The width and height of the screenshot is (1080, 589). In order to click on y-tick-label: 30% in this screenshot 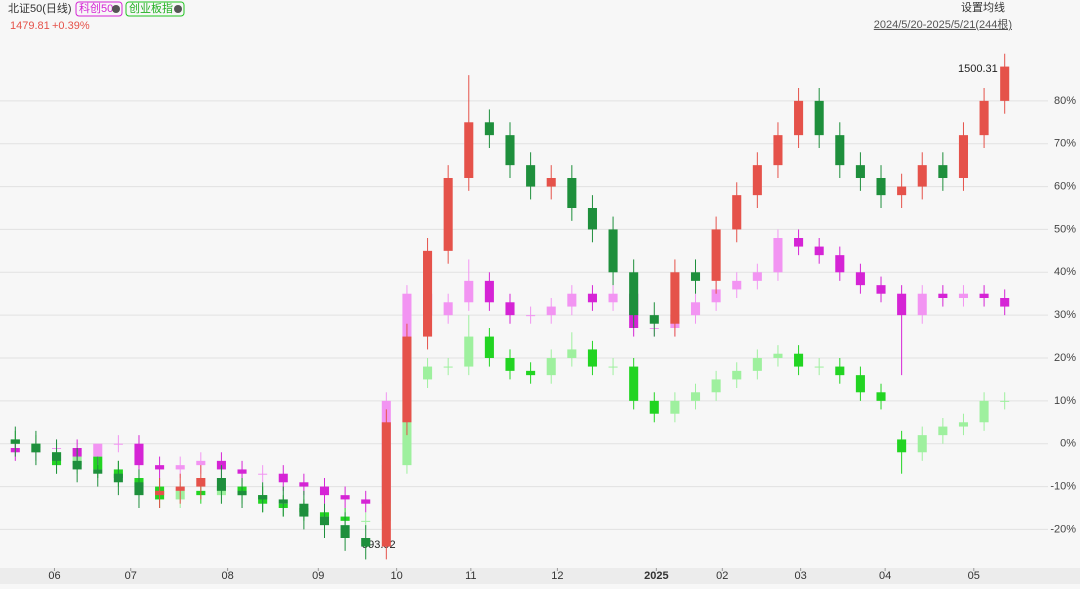, I will do `click(1065, 315)`.